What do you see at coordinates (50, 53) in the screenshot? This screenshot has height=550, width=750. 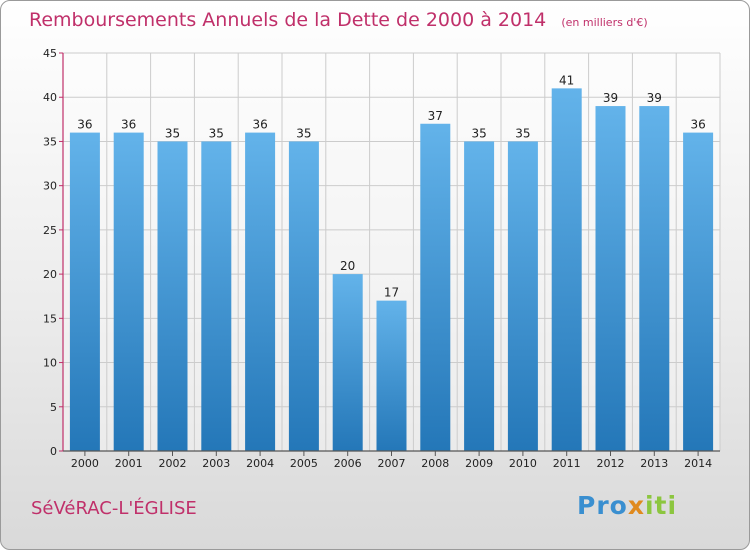 I see `y-tick-label: 45` at bounding box center [50, 53].